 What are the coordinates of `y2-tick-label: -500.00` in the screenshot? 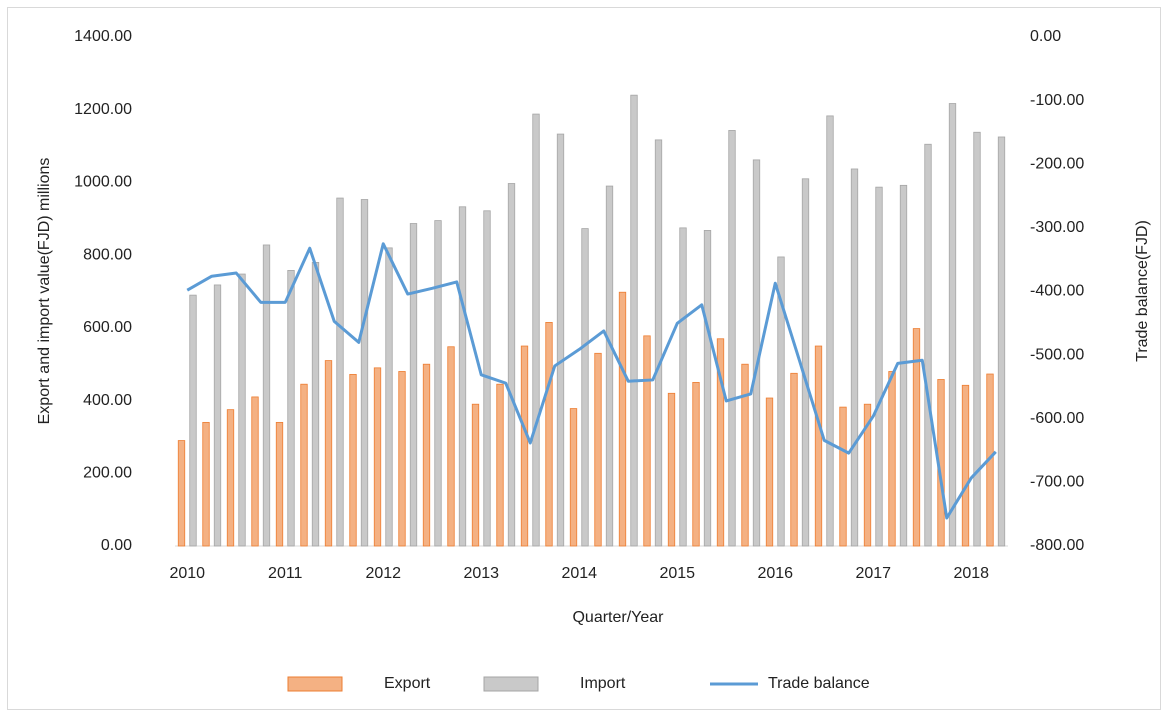 It's located at (1057, 354).